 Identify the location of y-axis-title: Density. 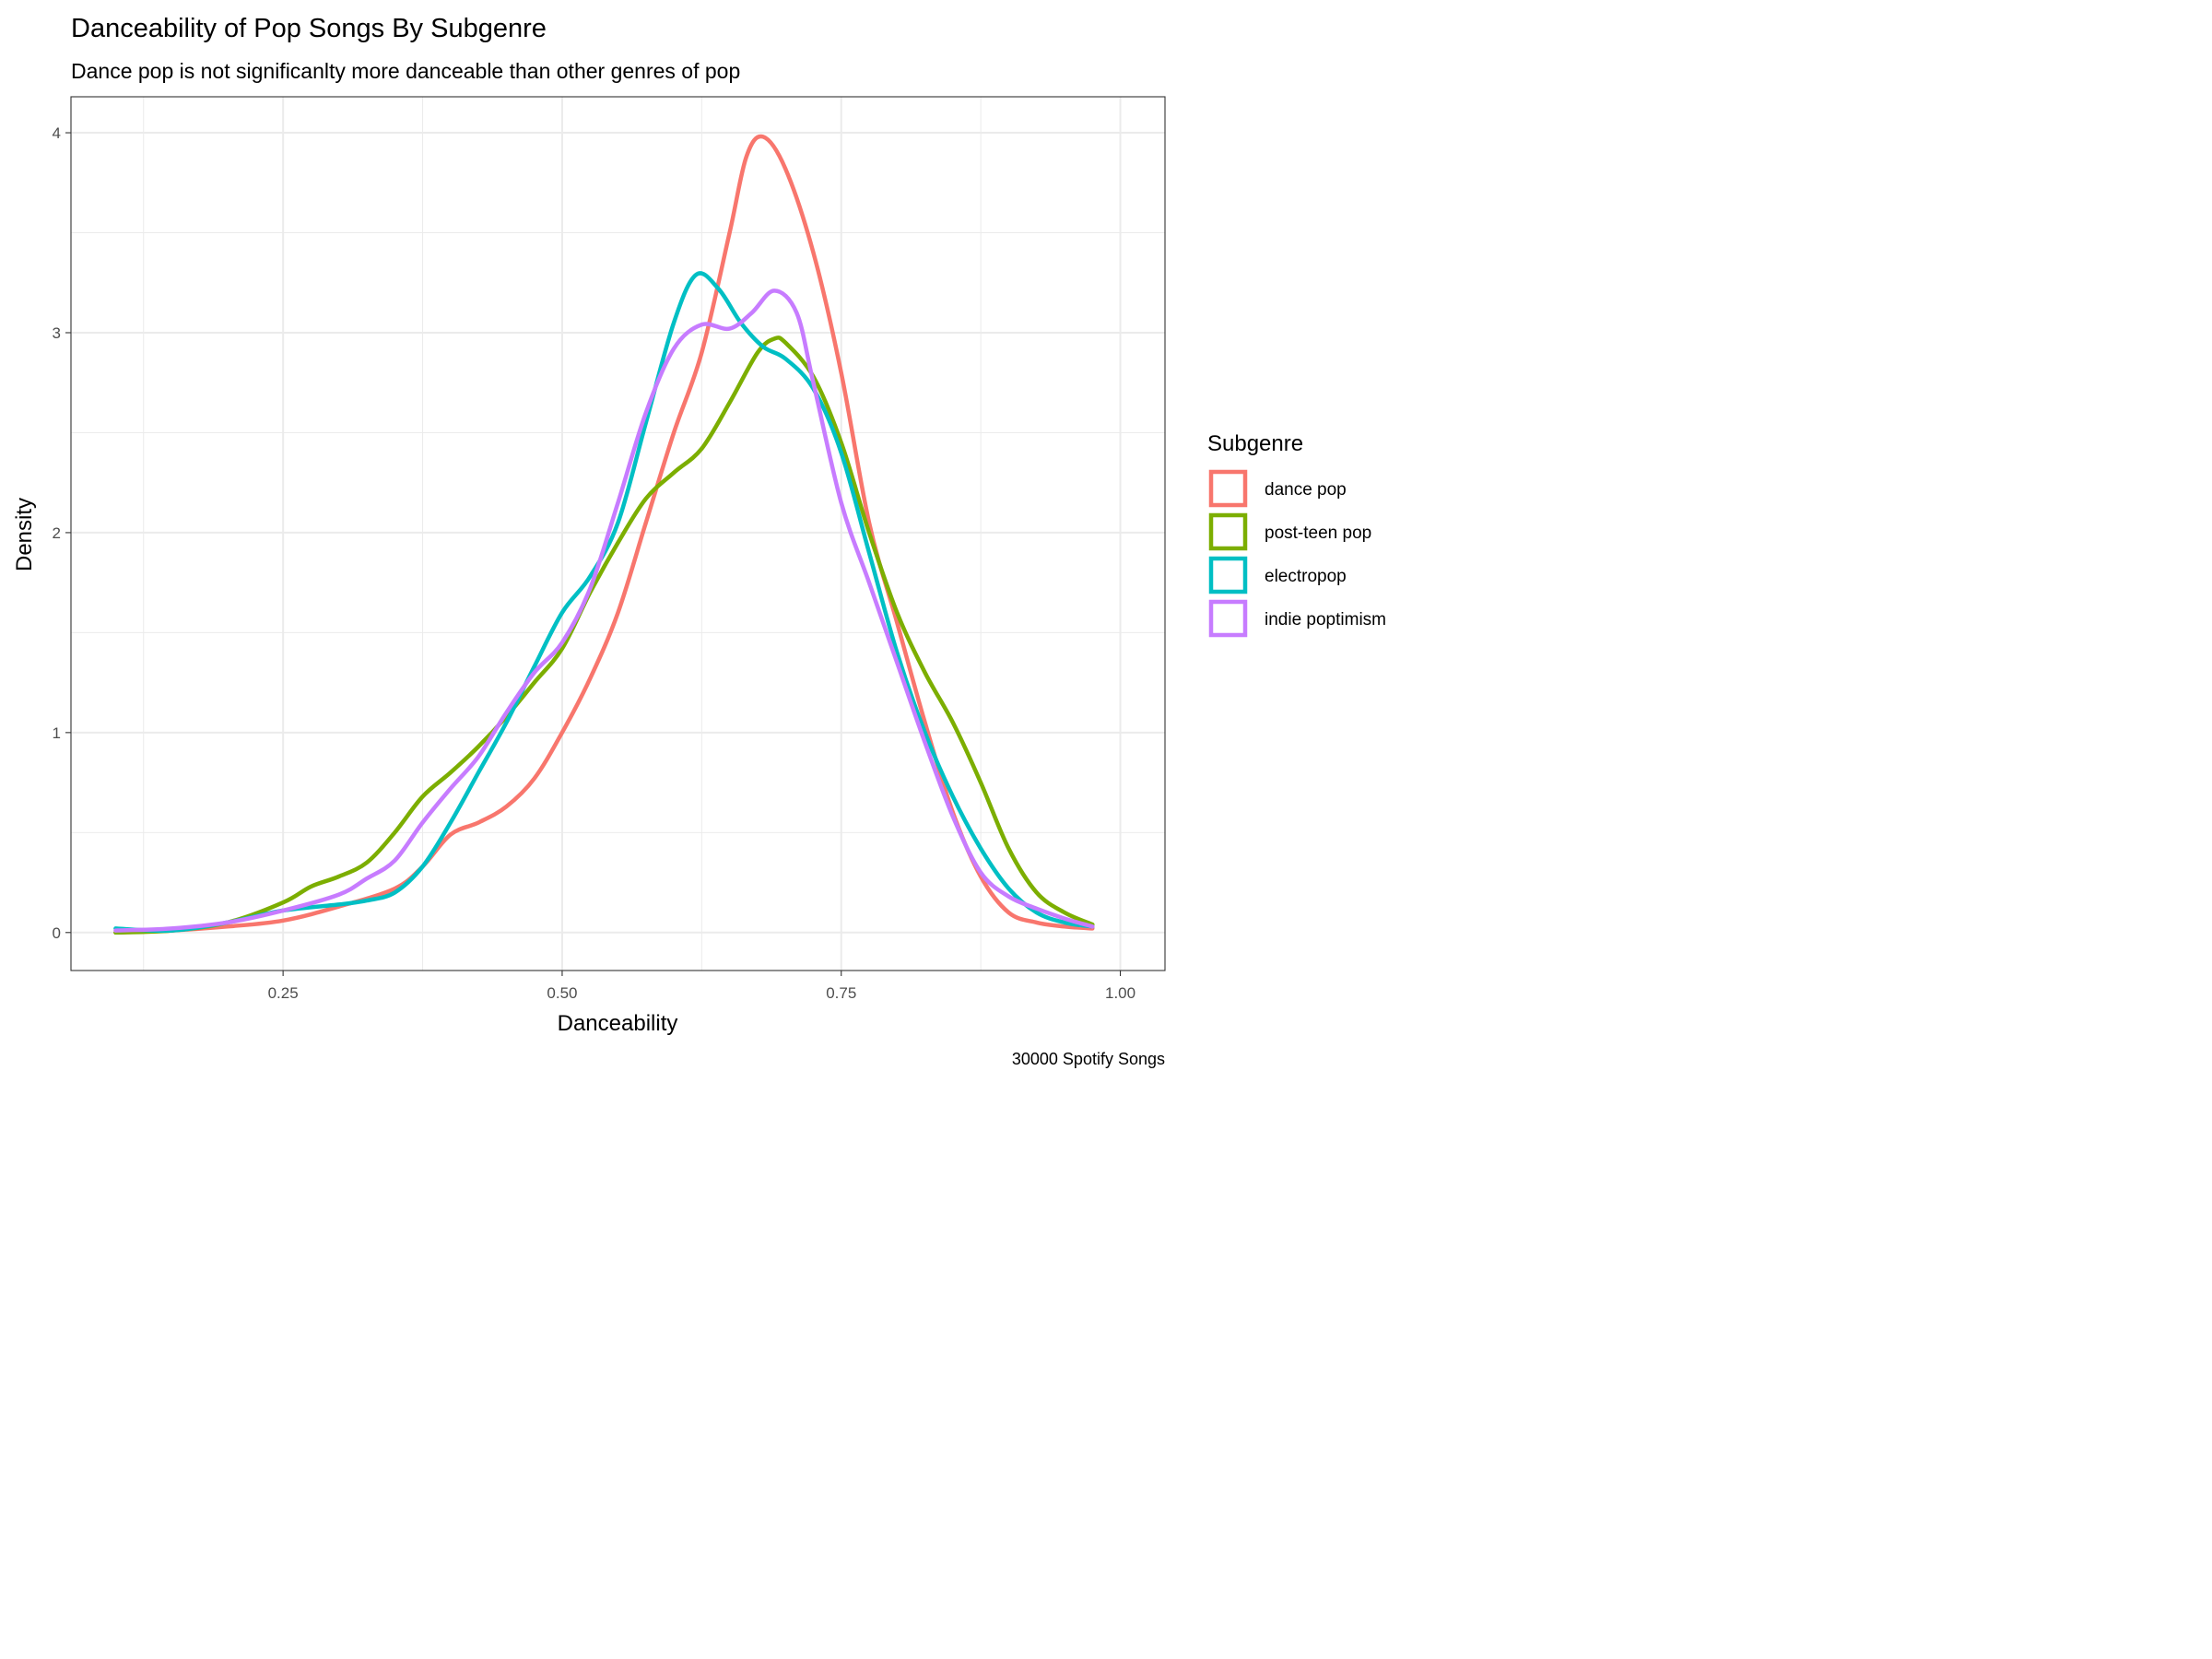
(24, 534).